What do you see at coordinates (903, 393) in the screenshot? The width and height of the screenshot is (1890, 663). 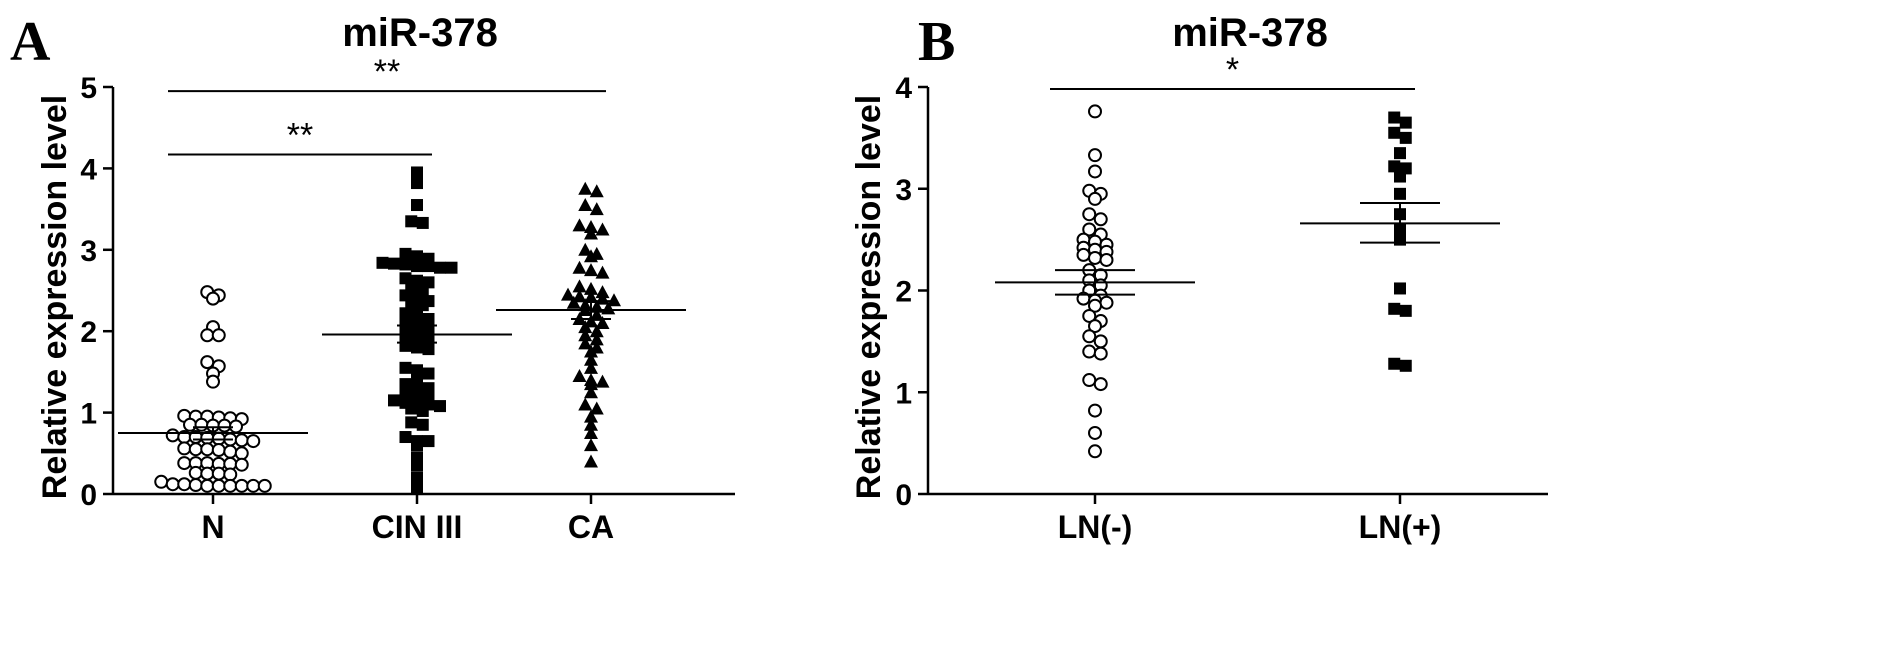 I see `chart-b-ytick-label: 1` at bounding box center [903, 393].